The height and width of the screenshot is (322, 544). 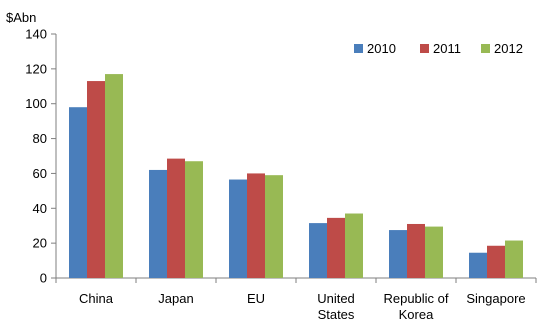 I want to click on y-tick-label: 120, so click(x=36, y=68).